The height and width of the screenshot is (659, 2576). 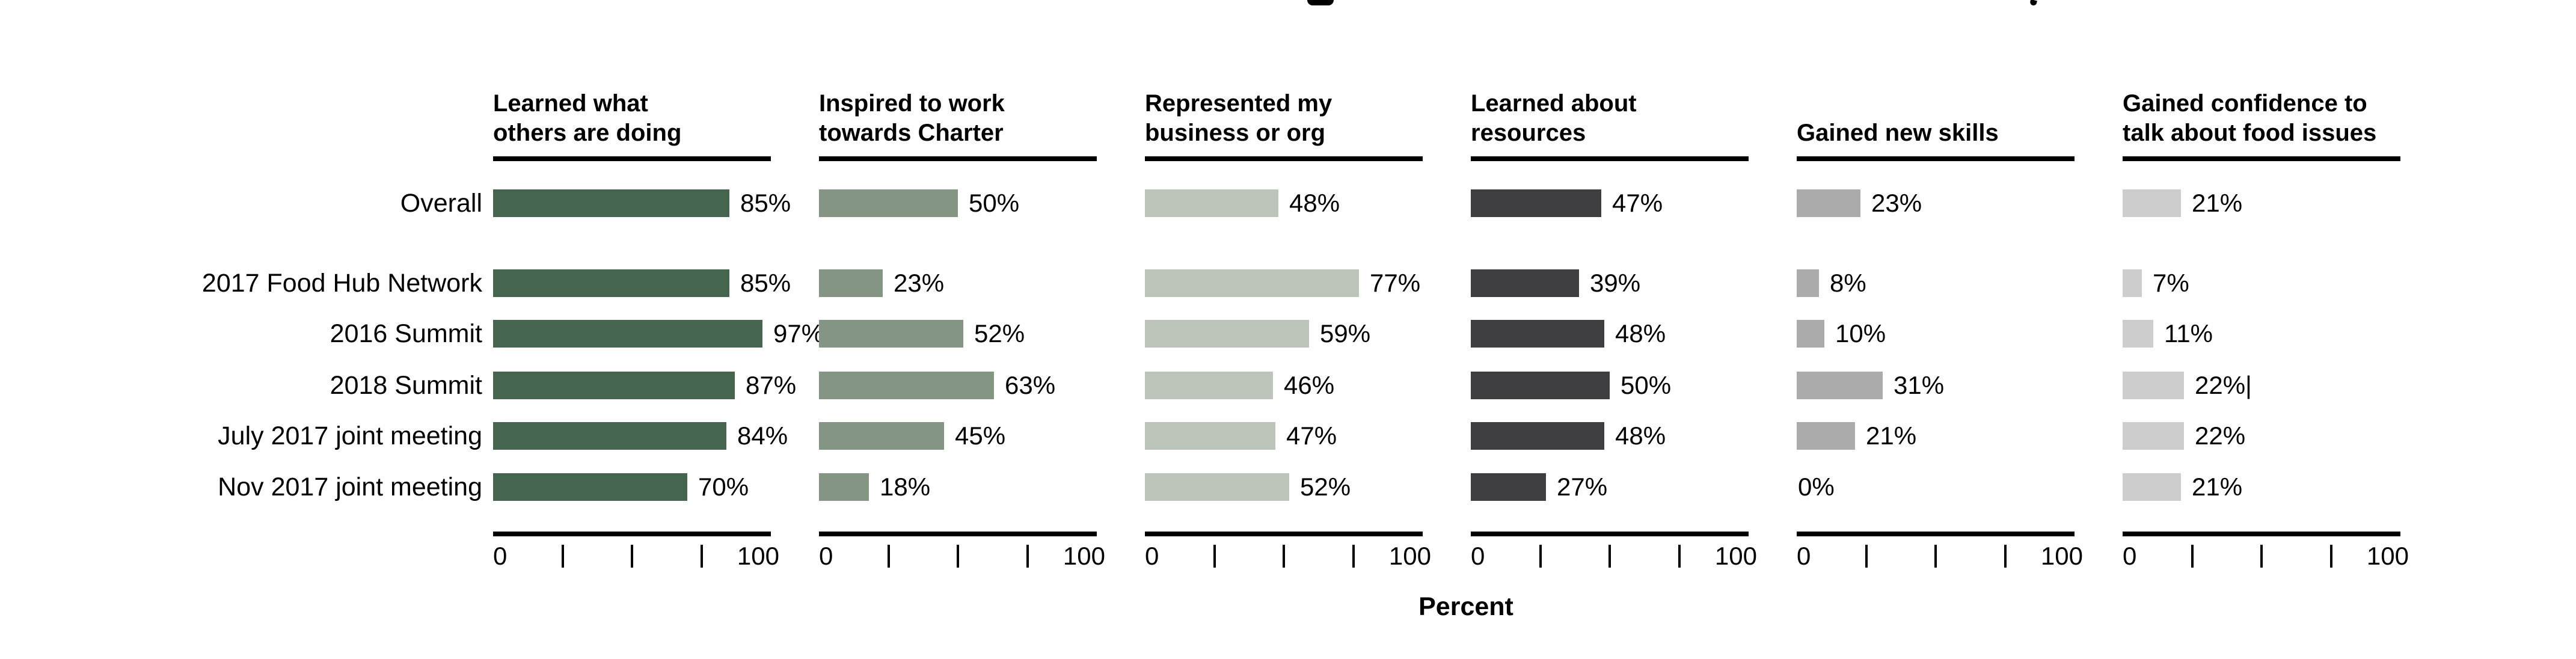 I want to click on bar-value-label: 11%, so click(x=2188, y=333).